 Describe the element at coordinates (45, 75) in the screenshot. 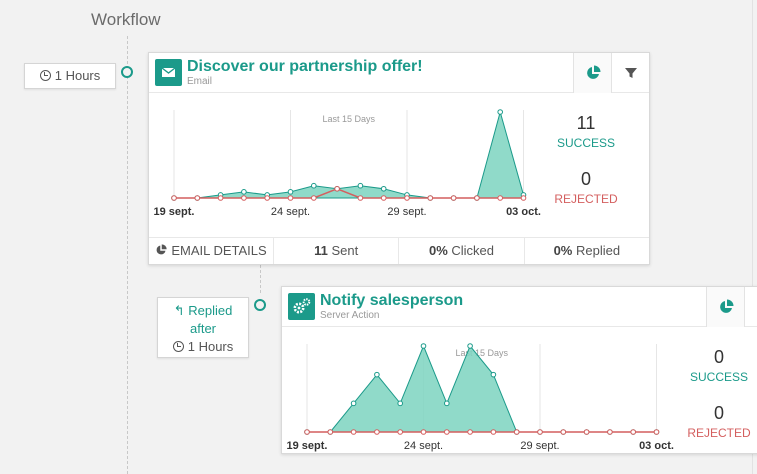

I see `clock-icon` at that location.